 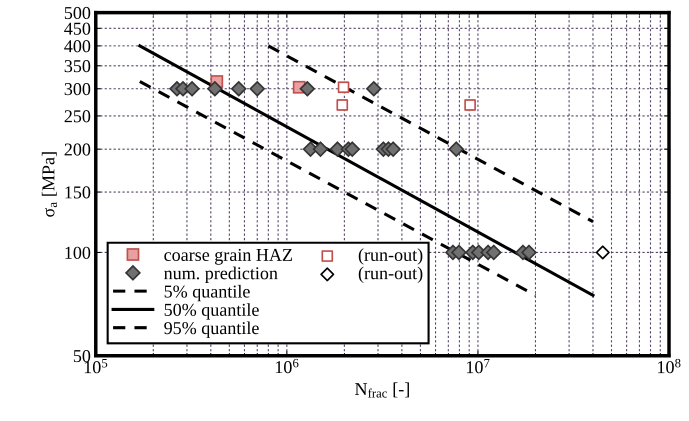 What do you see at coordinates (77, 13) in the screenshot?
I see `y-tick-label: 500` at bounding box center [77, 13].